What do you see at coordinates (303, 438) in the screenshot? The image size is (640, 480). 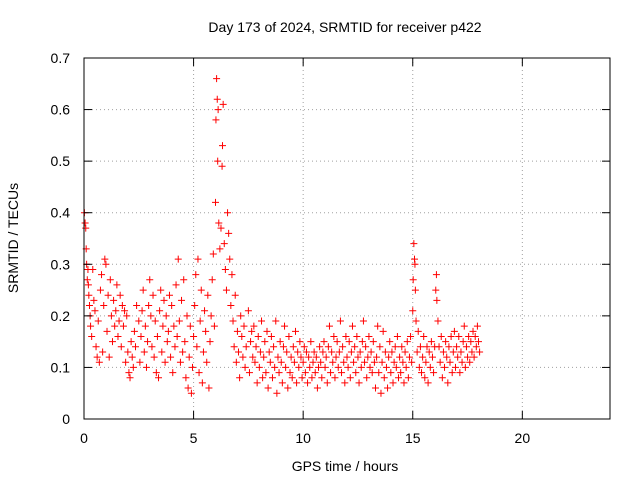 I see `x-tick-label: 10` at bounding box center [303, 438].